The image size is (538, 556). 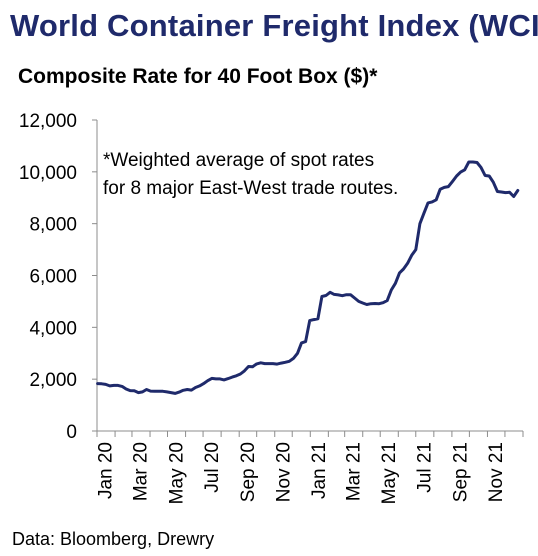 What do you see at coordinates (496, 472) in the screenshot?
I see `x-tick-label: Nov 21` at bounding box center [496, 472].